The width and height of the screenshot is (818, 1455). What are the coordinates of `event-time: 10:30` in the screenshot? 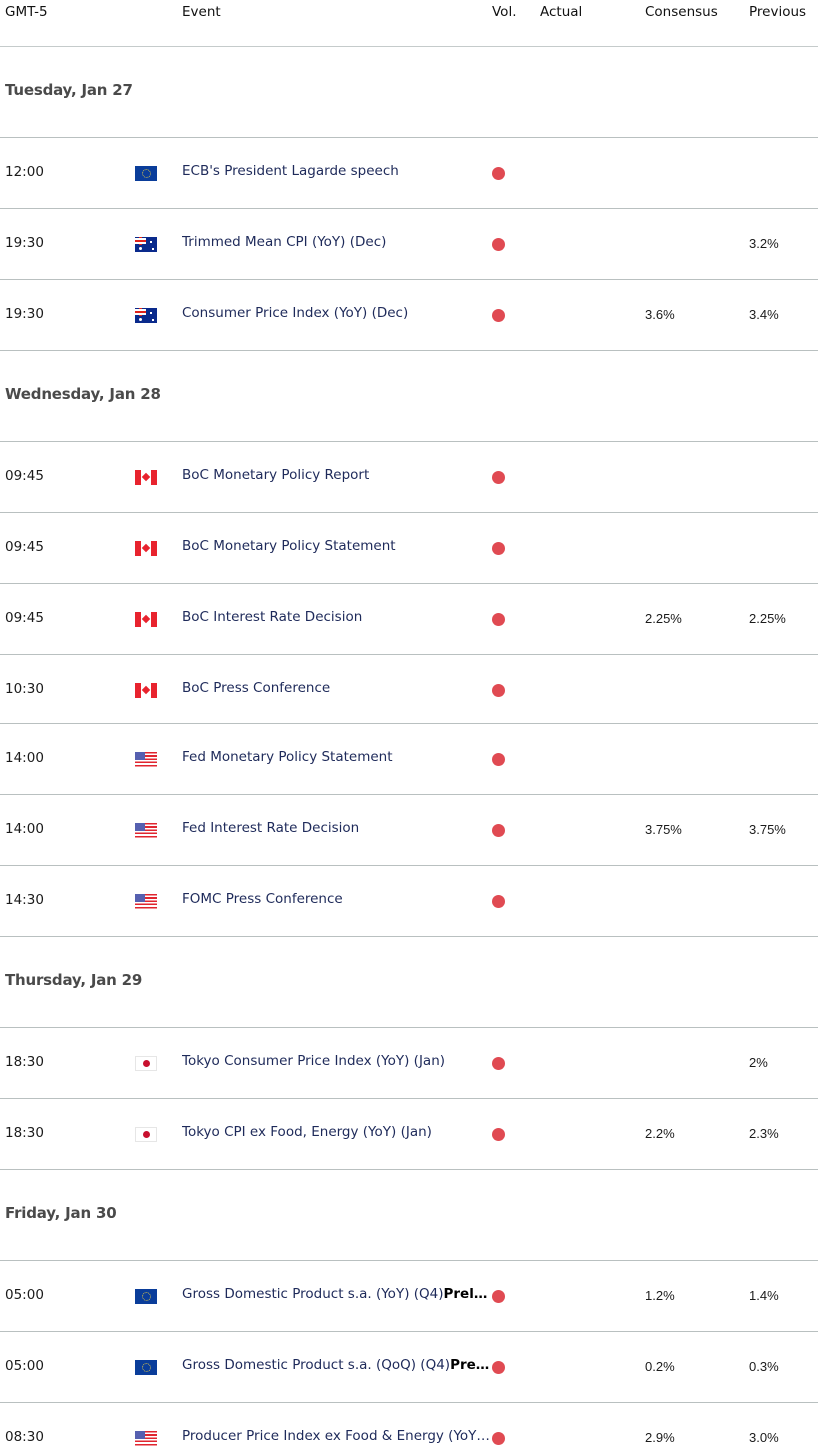 It's located at (24, 689).